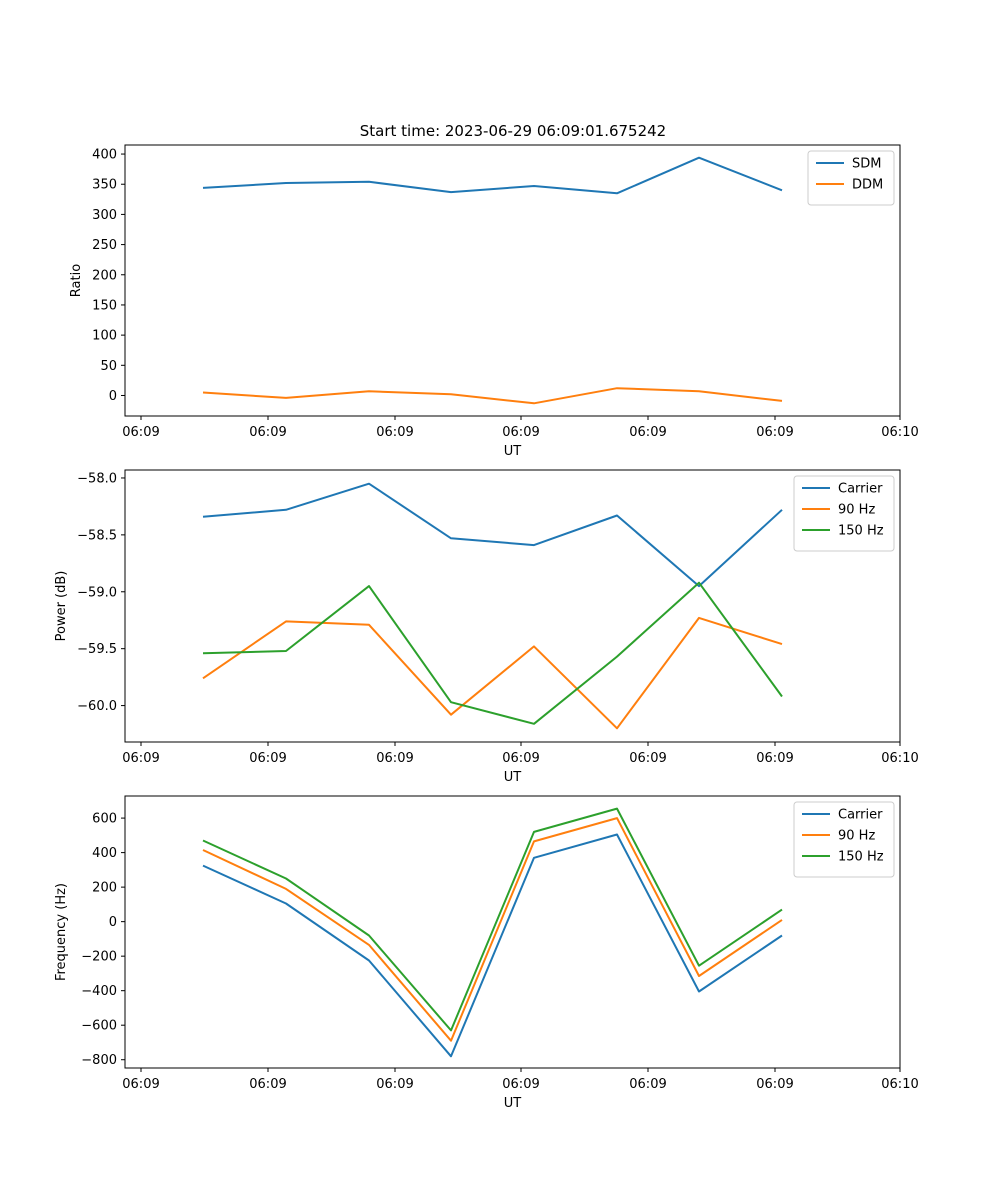 This screenshot has height=1200, width=1000. I want to click on y-tick-label: 300, so click(104, 215).